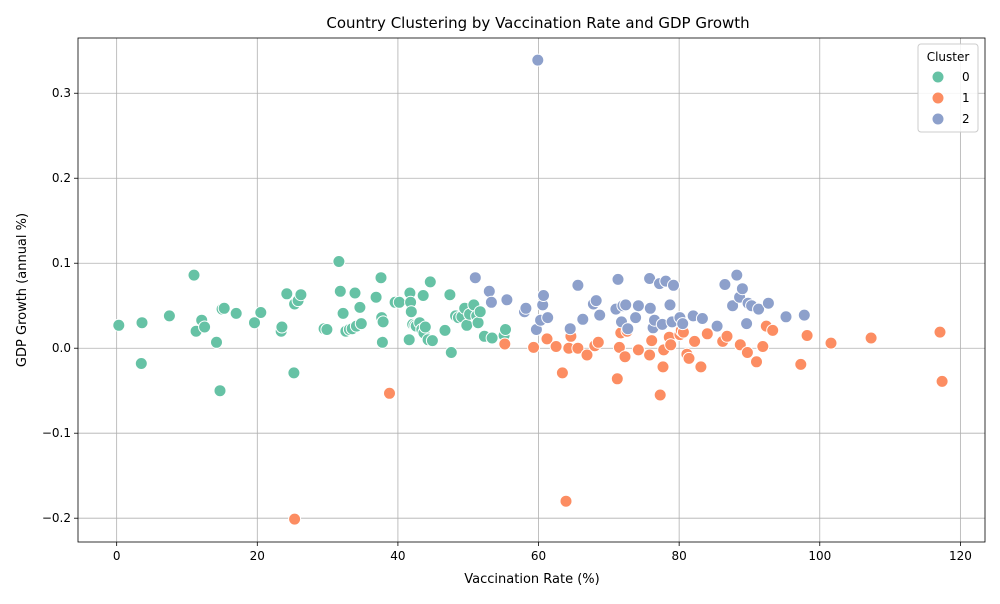  What do you see at coordinates (56, 433) in the screenshot?
I see `y-tick-label: −0.1` at bounding box center [56, 433].